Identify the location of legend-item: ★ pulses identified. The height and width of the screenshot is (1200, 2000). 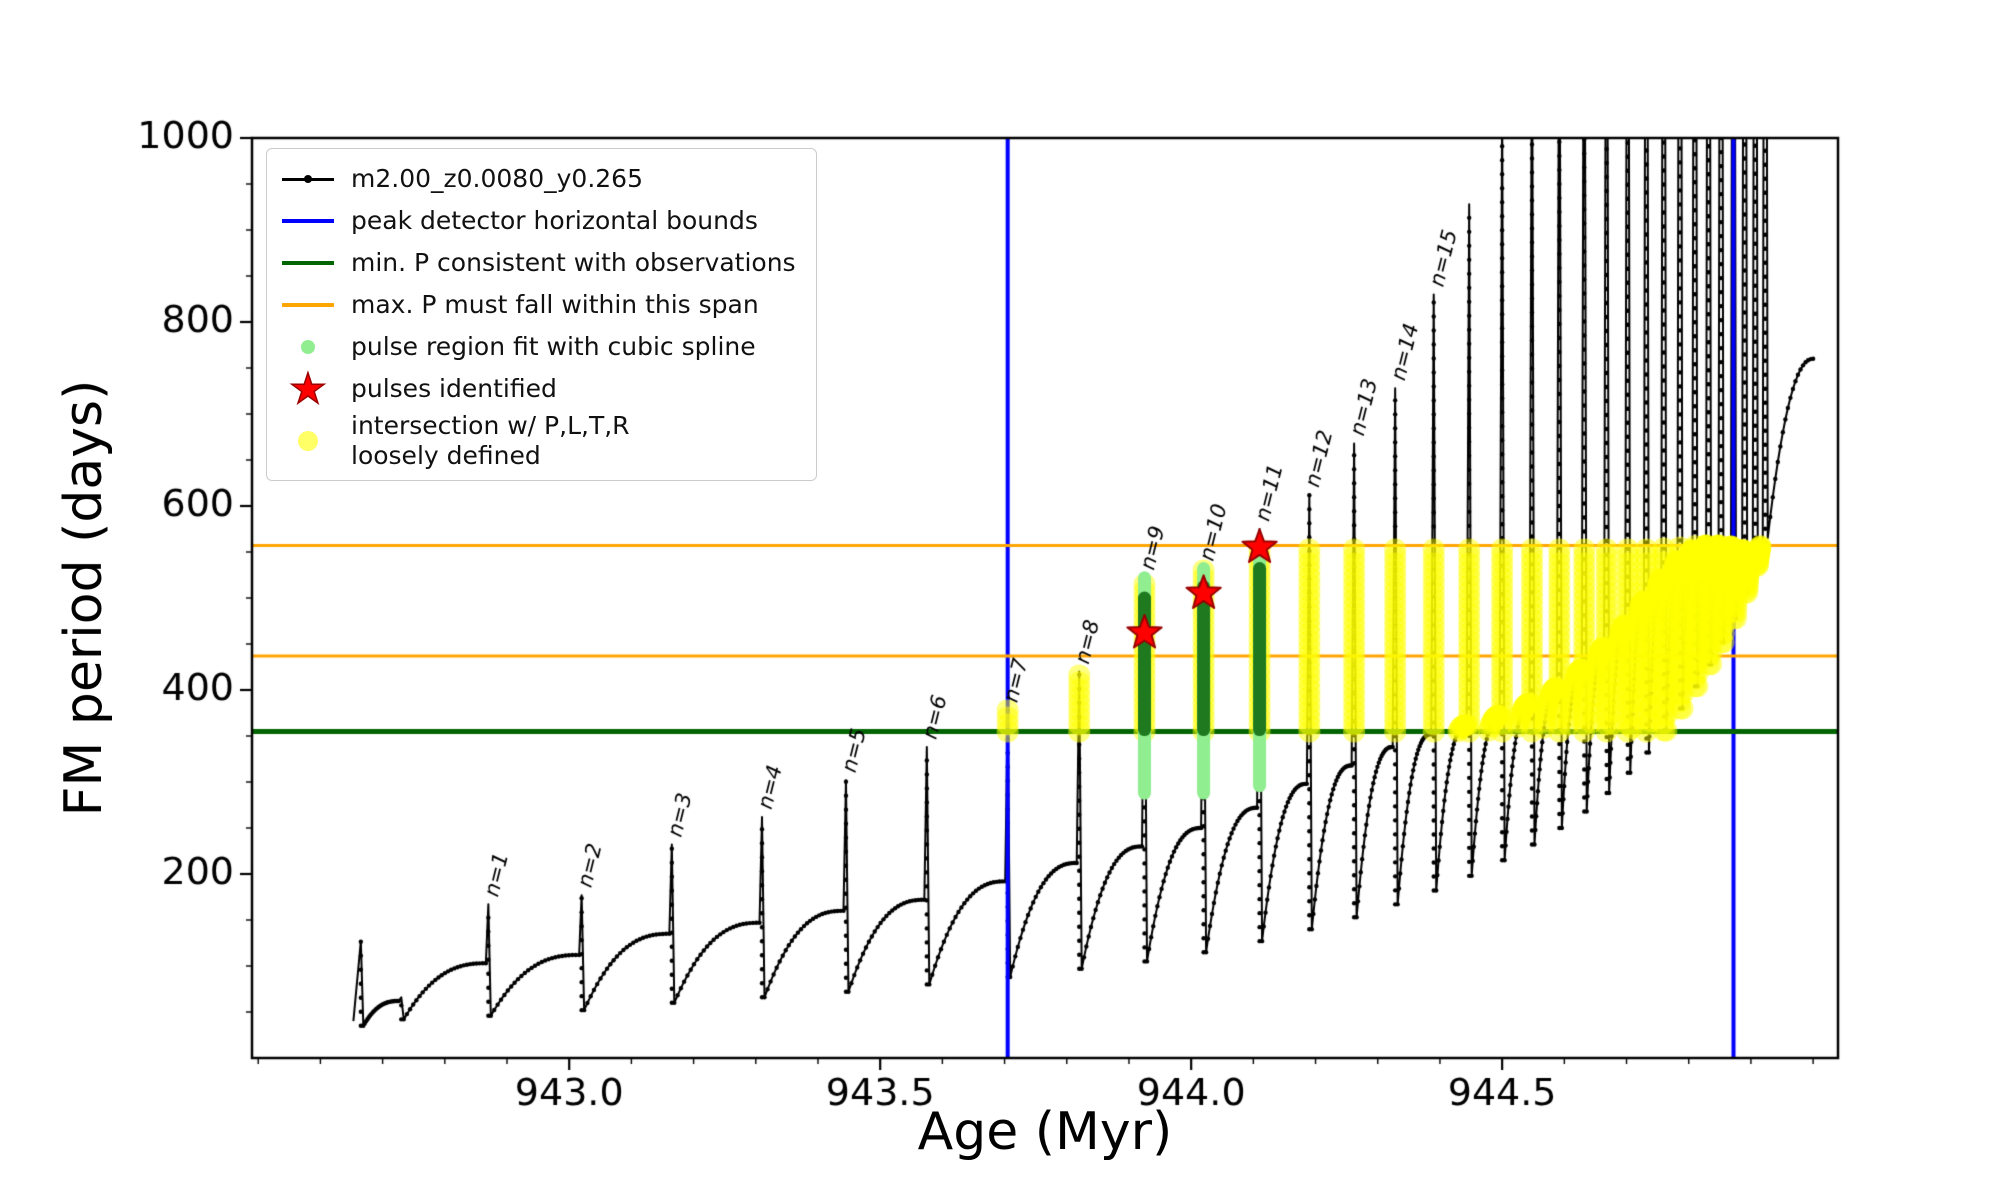
(537, 388).